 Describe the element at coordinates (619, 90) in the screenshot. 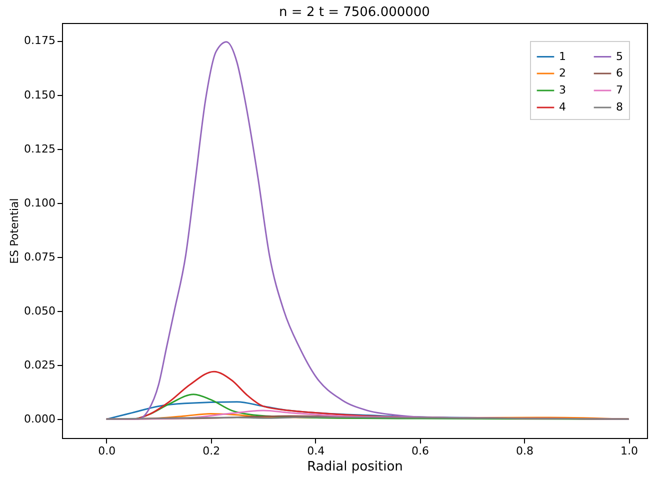

I see `legend-label: 7` at that location.